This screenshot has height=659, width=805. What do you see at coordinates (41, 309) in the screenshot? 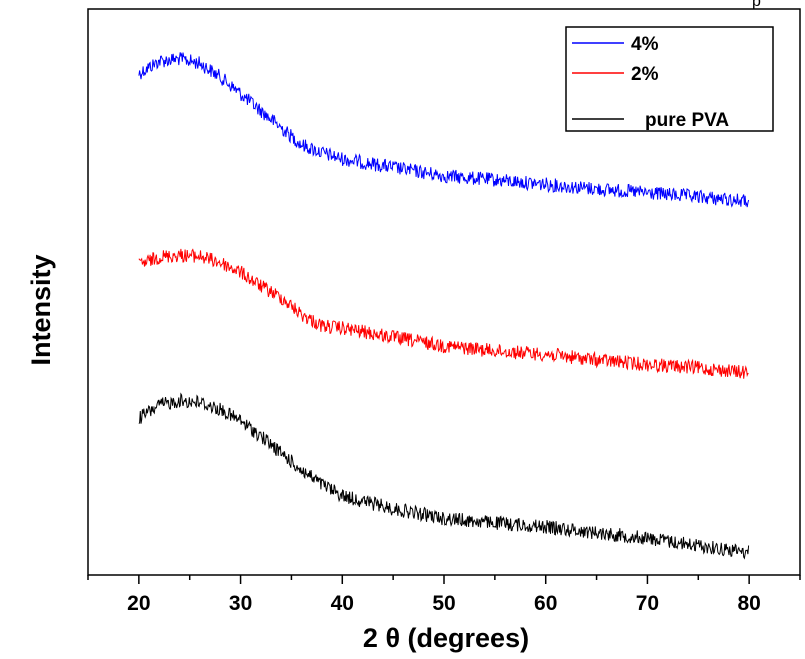
I see `y-axis-title: Intensity` at bounding box center [41, 309].